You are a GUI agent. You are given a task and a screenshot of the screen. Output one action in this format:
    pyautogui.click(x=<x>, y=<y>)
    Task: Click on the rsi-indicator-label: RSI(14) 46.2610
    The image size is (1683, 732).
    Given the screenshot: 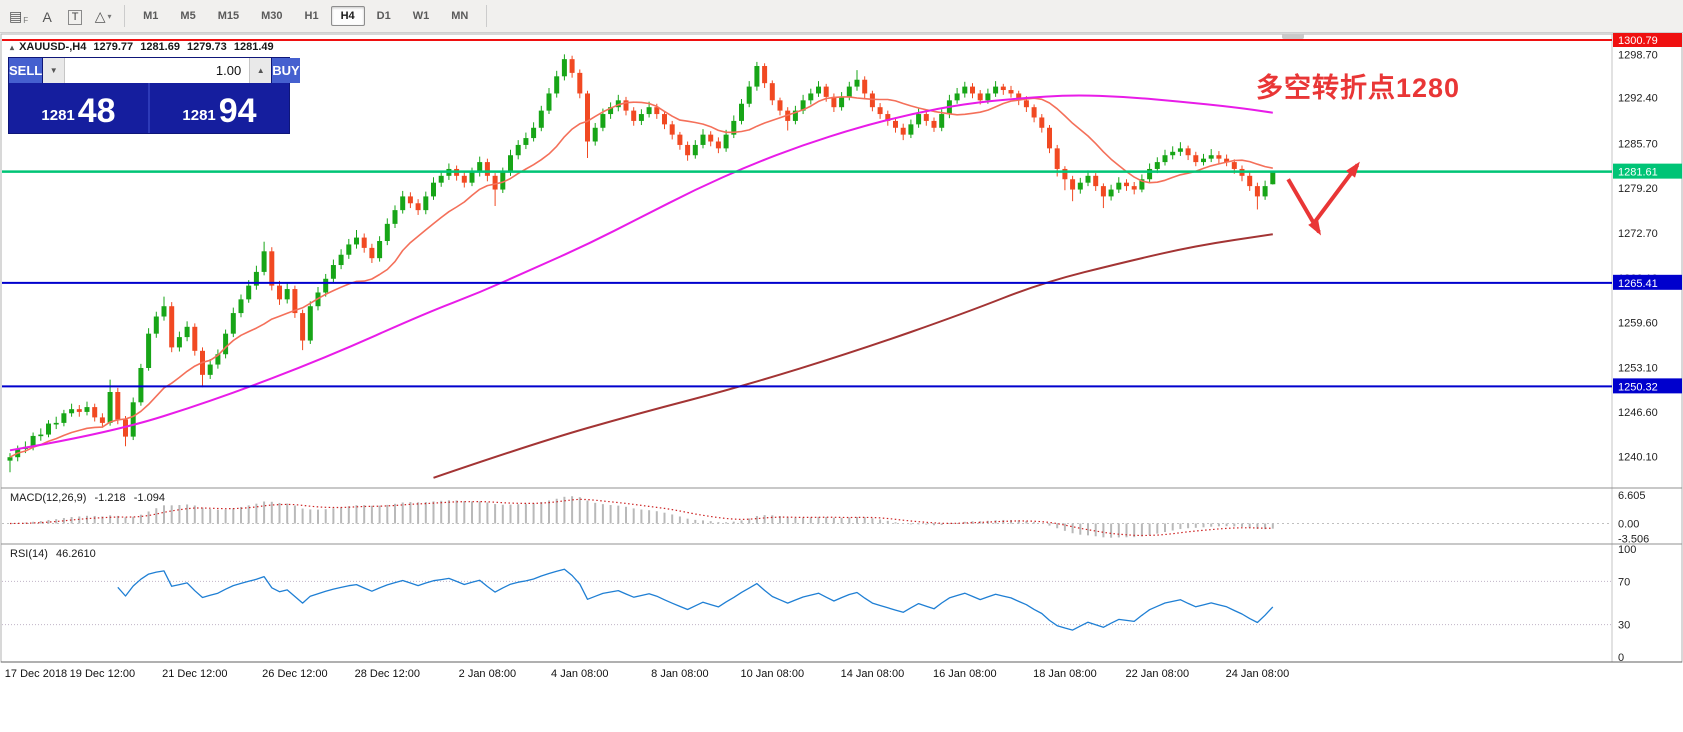 What is the action you would take?
    pyautogui.click(x=55, y=554)
    